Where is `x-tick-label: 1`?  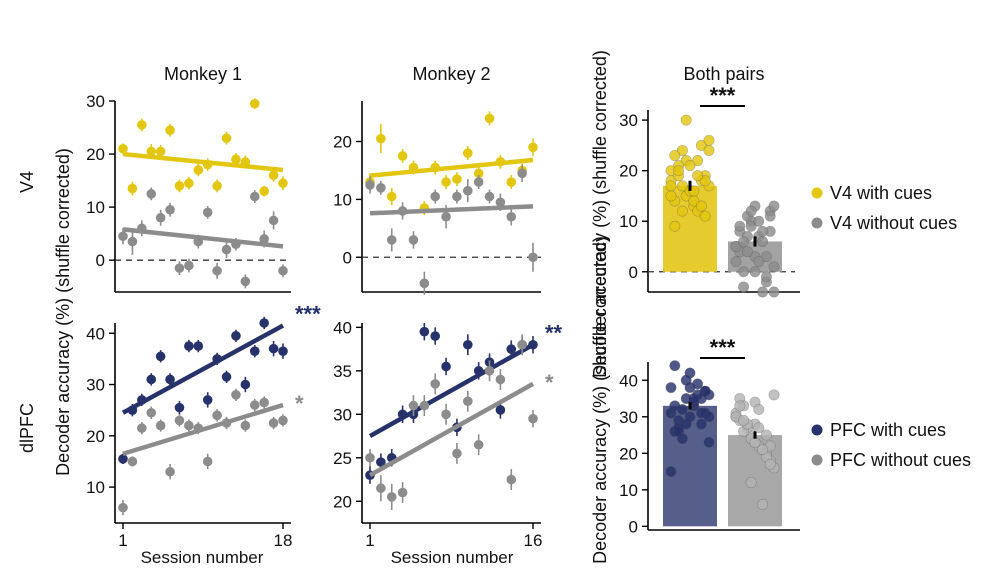
x-tick-label: 1 is located at coordinates (369, 540).